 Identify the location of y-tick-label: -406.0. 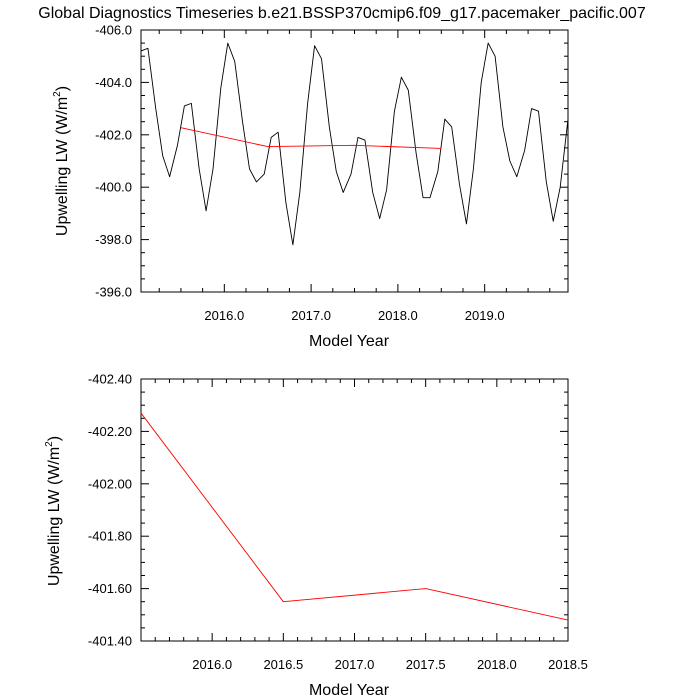
(113, 30).